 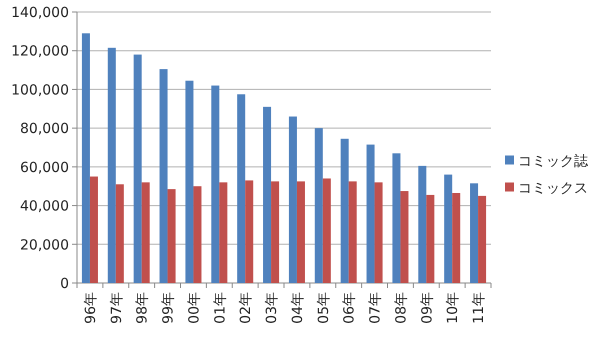 I want to click on x-tick-label: 07年, so click(x=376, y=308).